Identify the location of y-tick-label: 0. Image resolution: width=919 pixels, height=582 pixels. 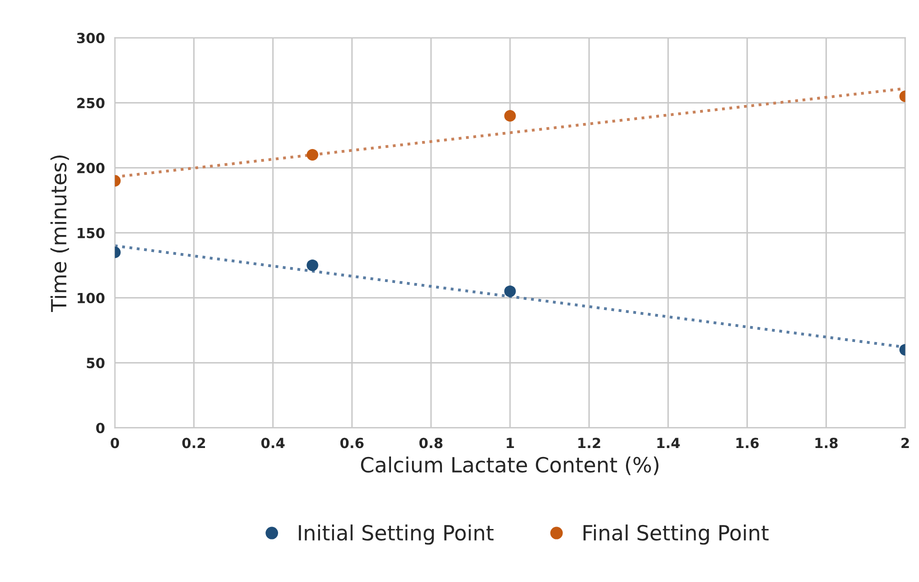
(100, 428).